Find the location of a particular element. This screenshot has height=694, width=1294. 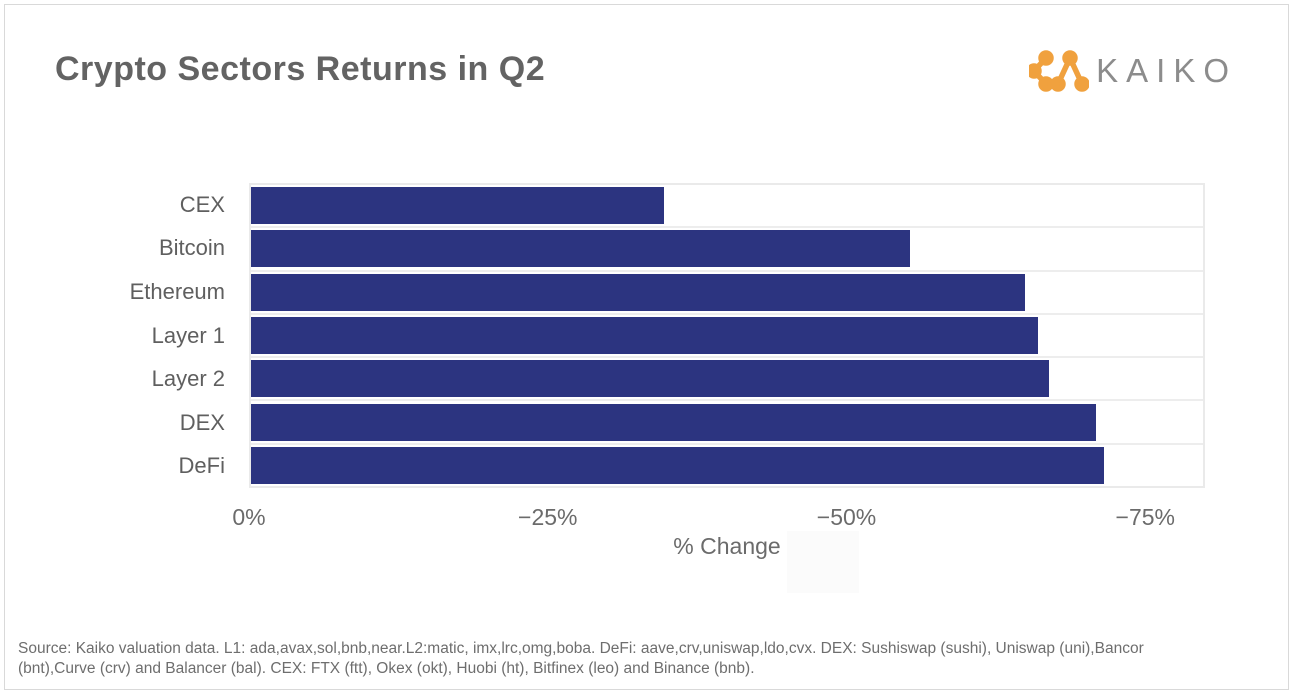

category-label: Layer 2 is located at coordinates (188, 379).